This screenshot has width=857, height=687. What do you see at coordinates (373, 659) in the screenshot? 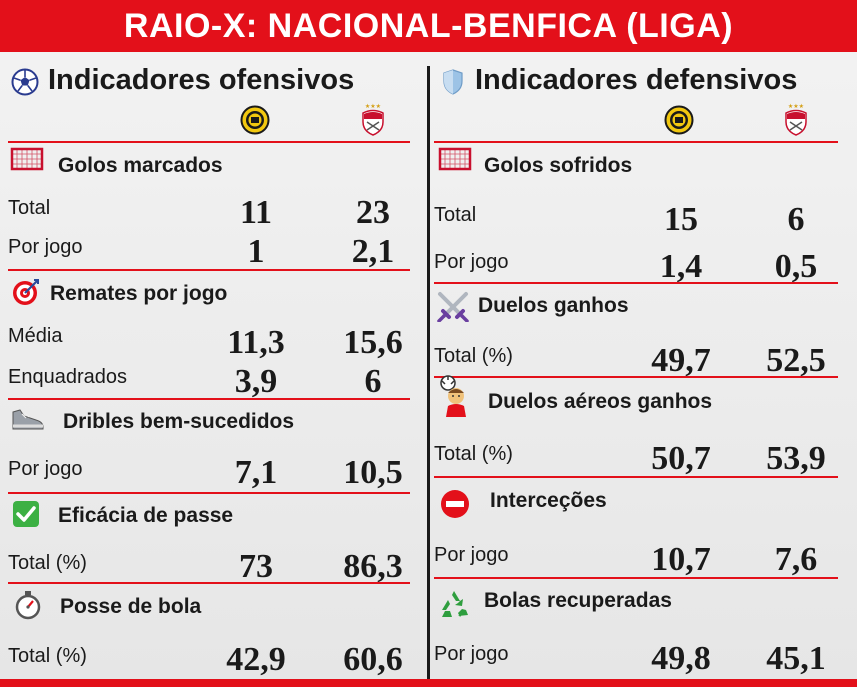
I see `benfica-value: 60,6` at bounding box center [373, 659].